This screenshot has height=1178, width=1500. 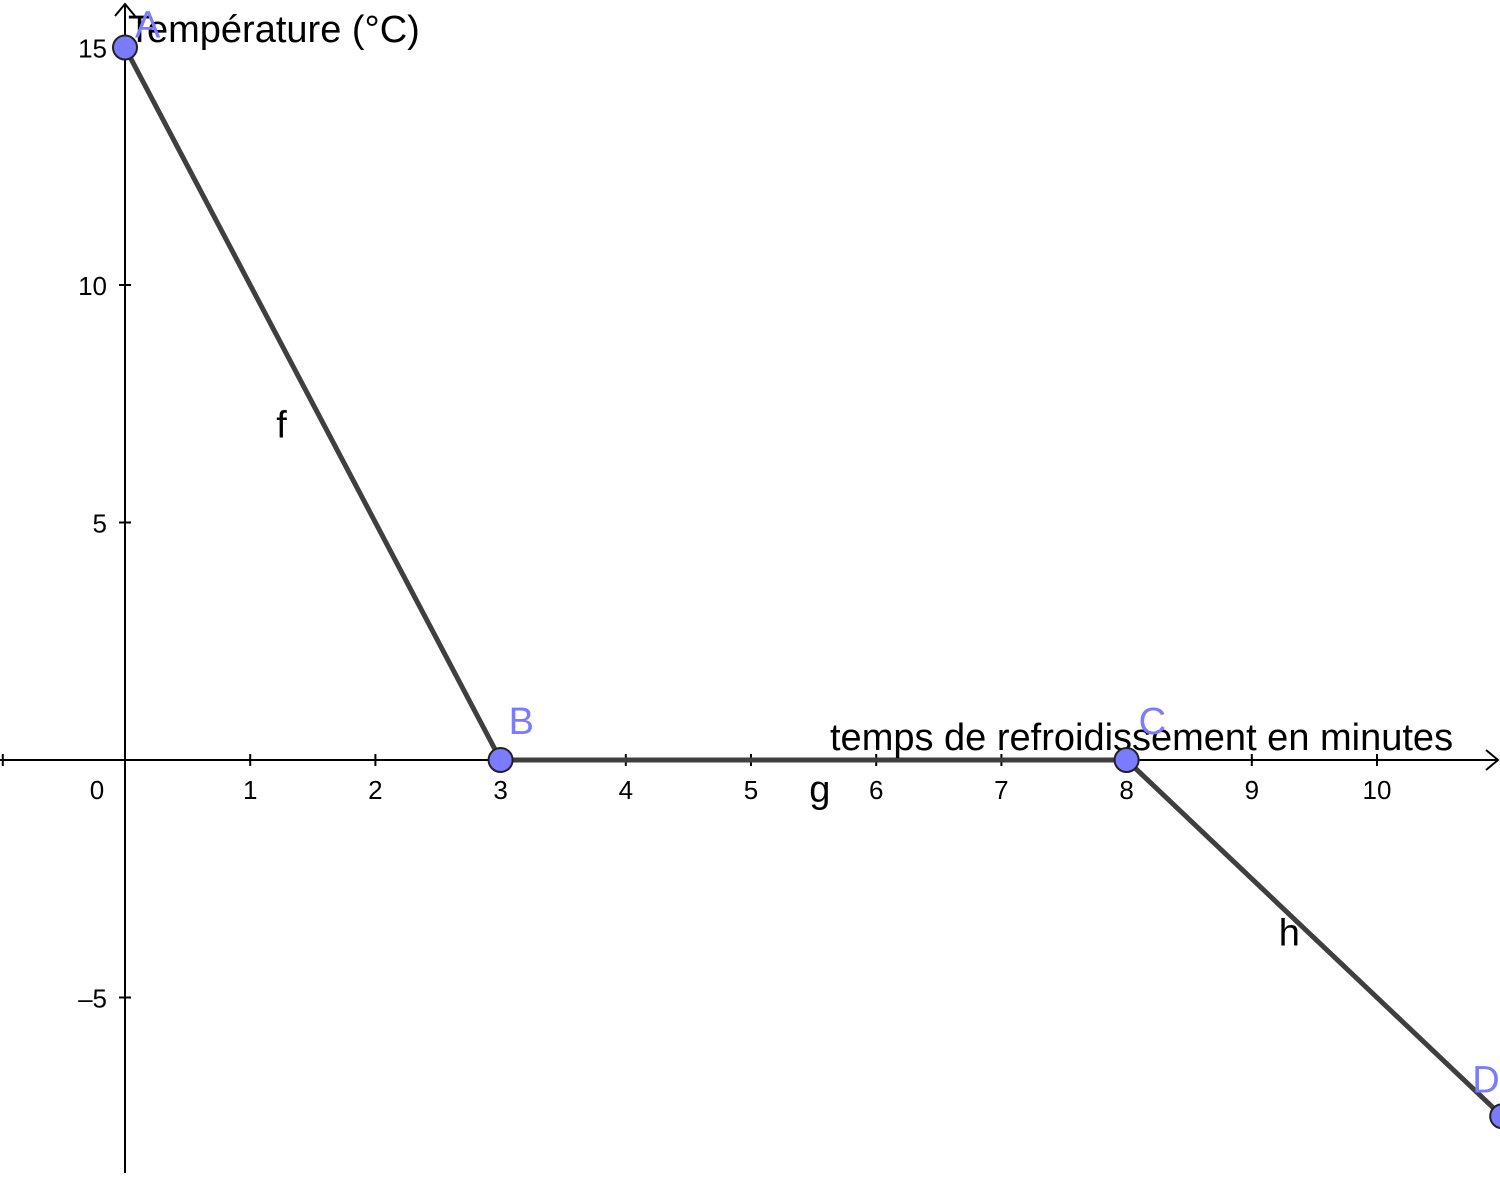 What do you see at coordinates (626, 790) in the screenshot?
I see `x-tick-label: 4` at bounding box center [626, 790].